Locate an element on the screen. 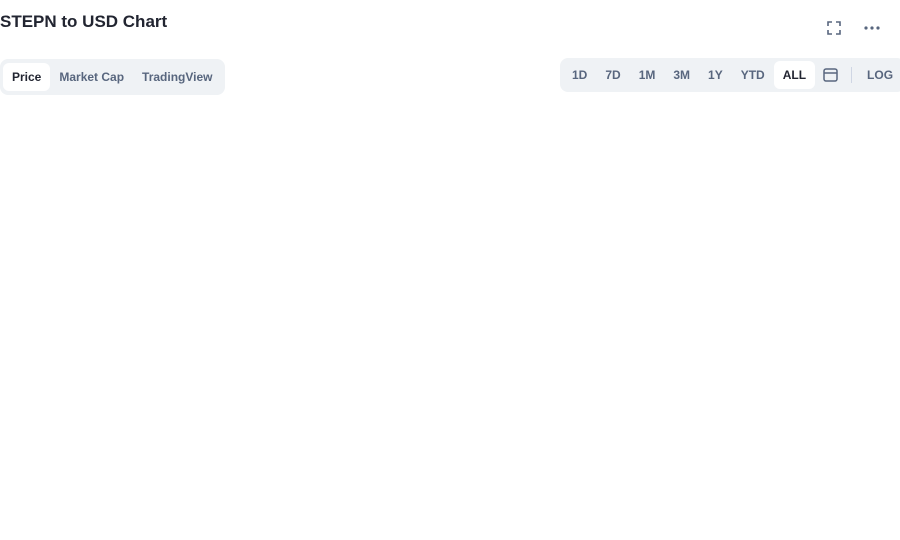 The height and width of the screenshot is (540, 900). range-group: 1D 7D 1M 3M 1Y YTD ALL LOG is located at coordinates (730, 75).